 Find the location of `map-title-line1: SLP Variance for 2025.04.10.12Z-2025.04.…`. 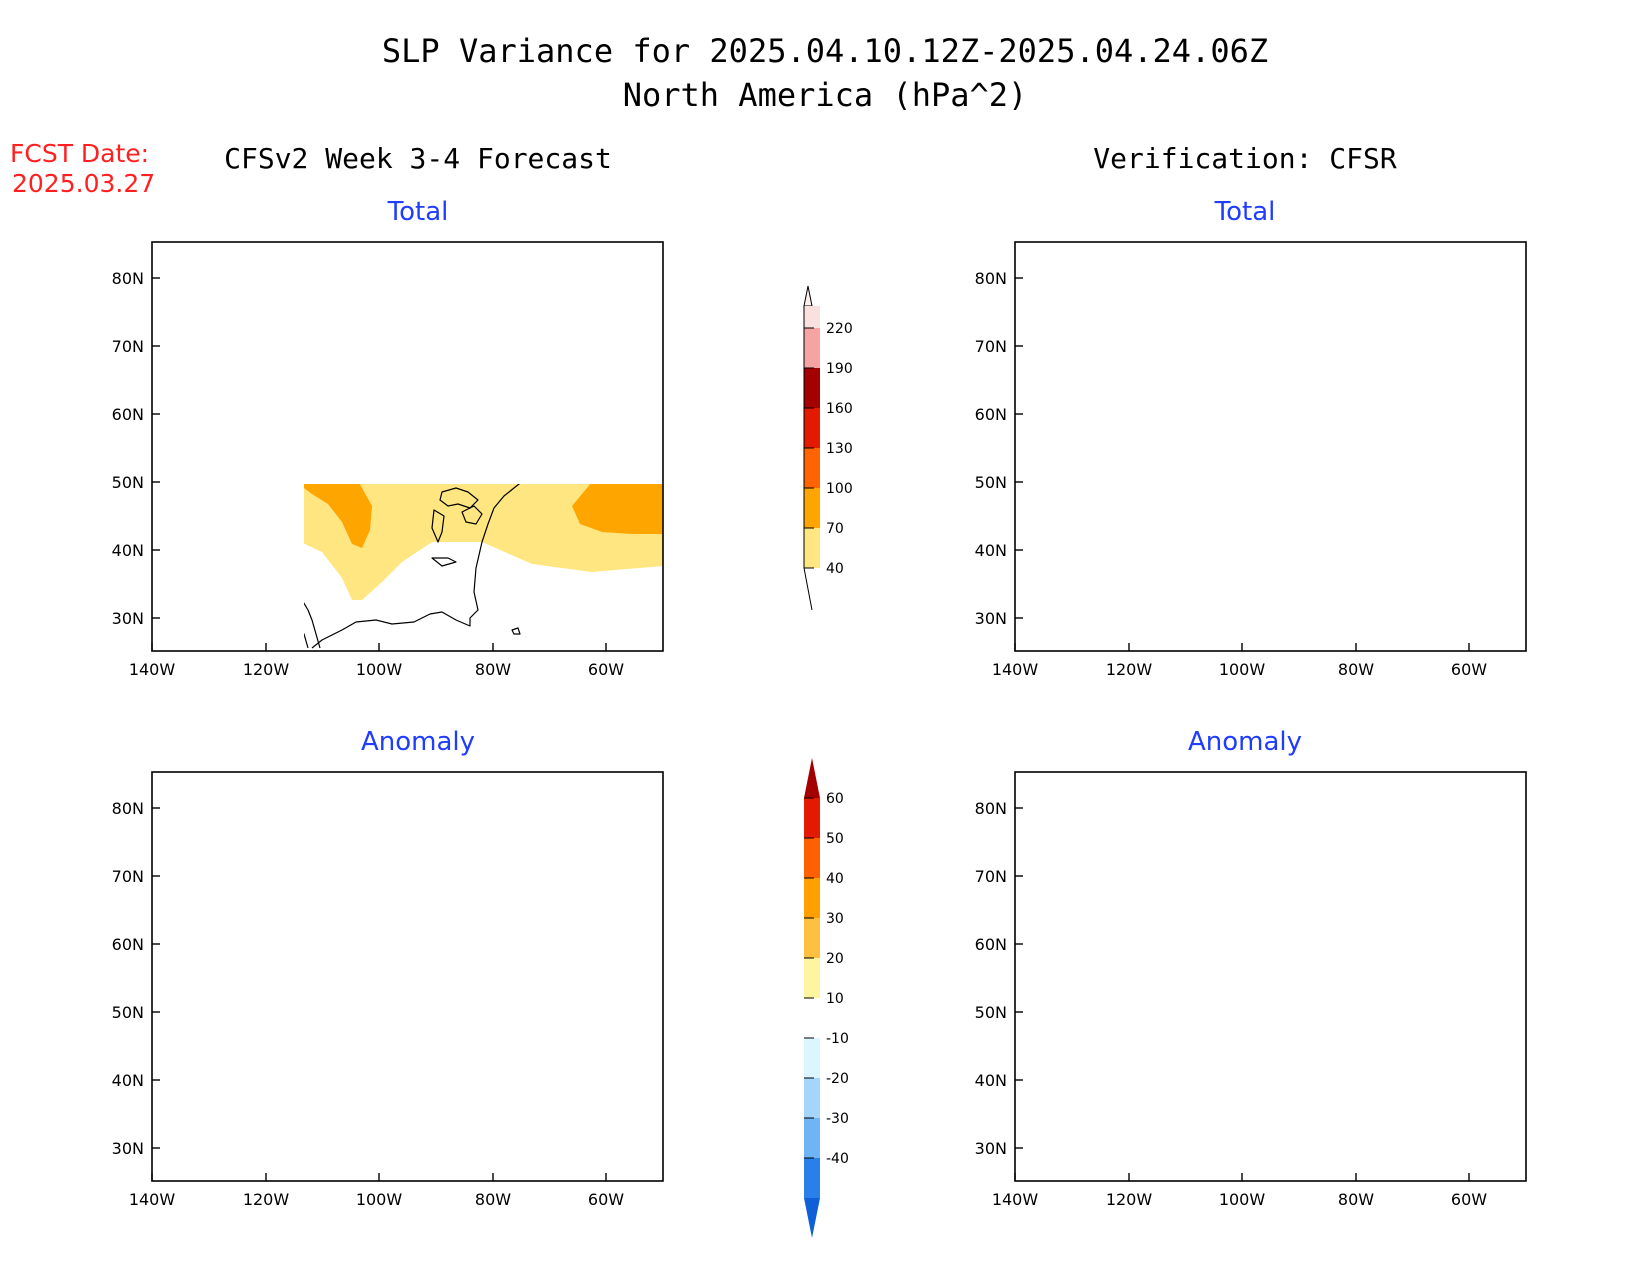

map-title-line1: SLP Variance for 2025.04.10.12Z-2025.04.… is located at coordinates (825, 51).